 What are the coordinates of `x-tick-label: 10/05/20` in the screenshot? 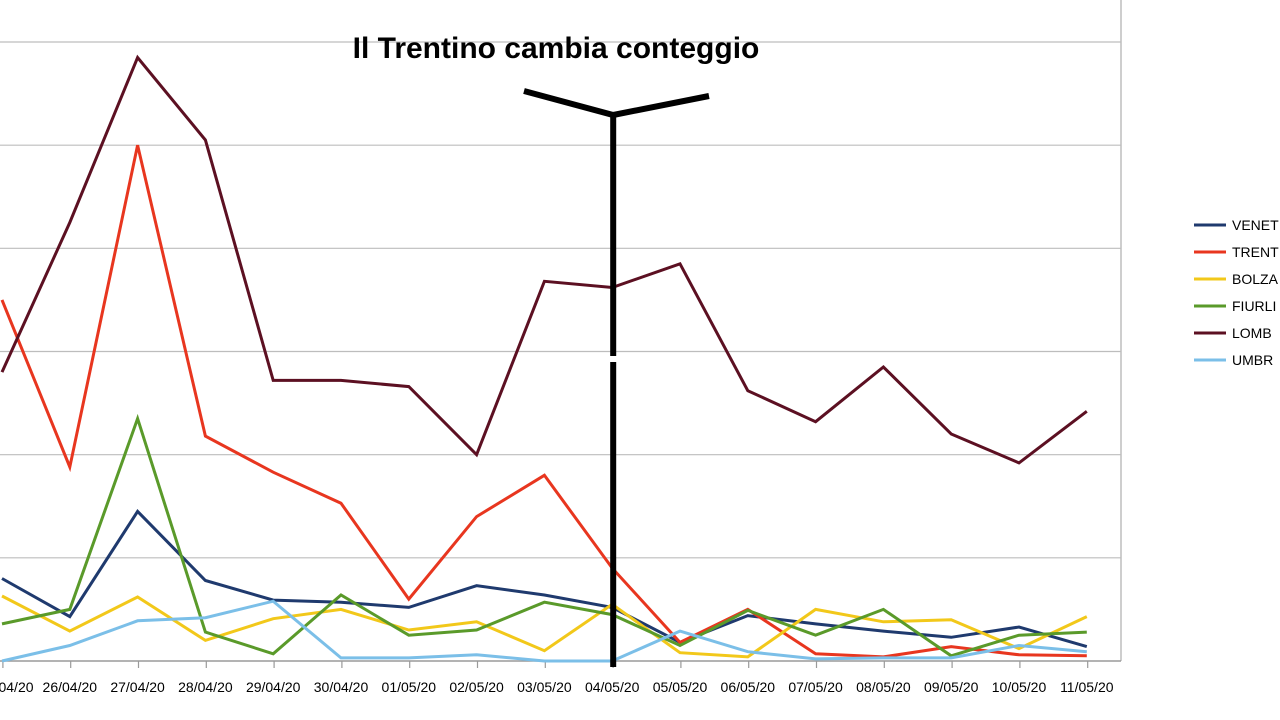 It's located at (1019, 687).